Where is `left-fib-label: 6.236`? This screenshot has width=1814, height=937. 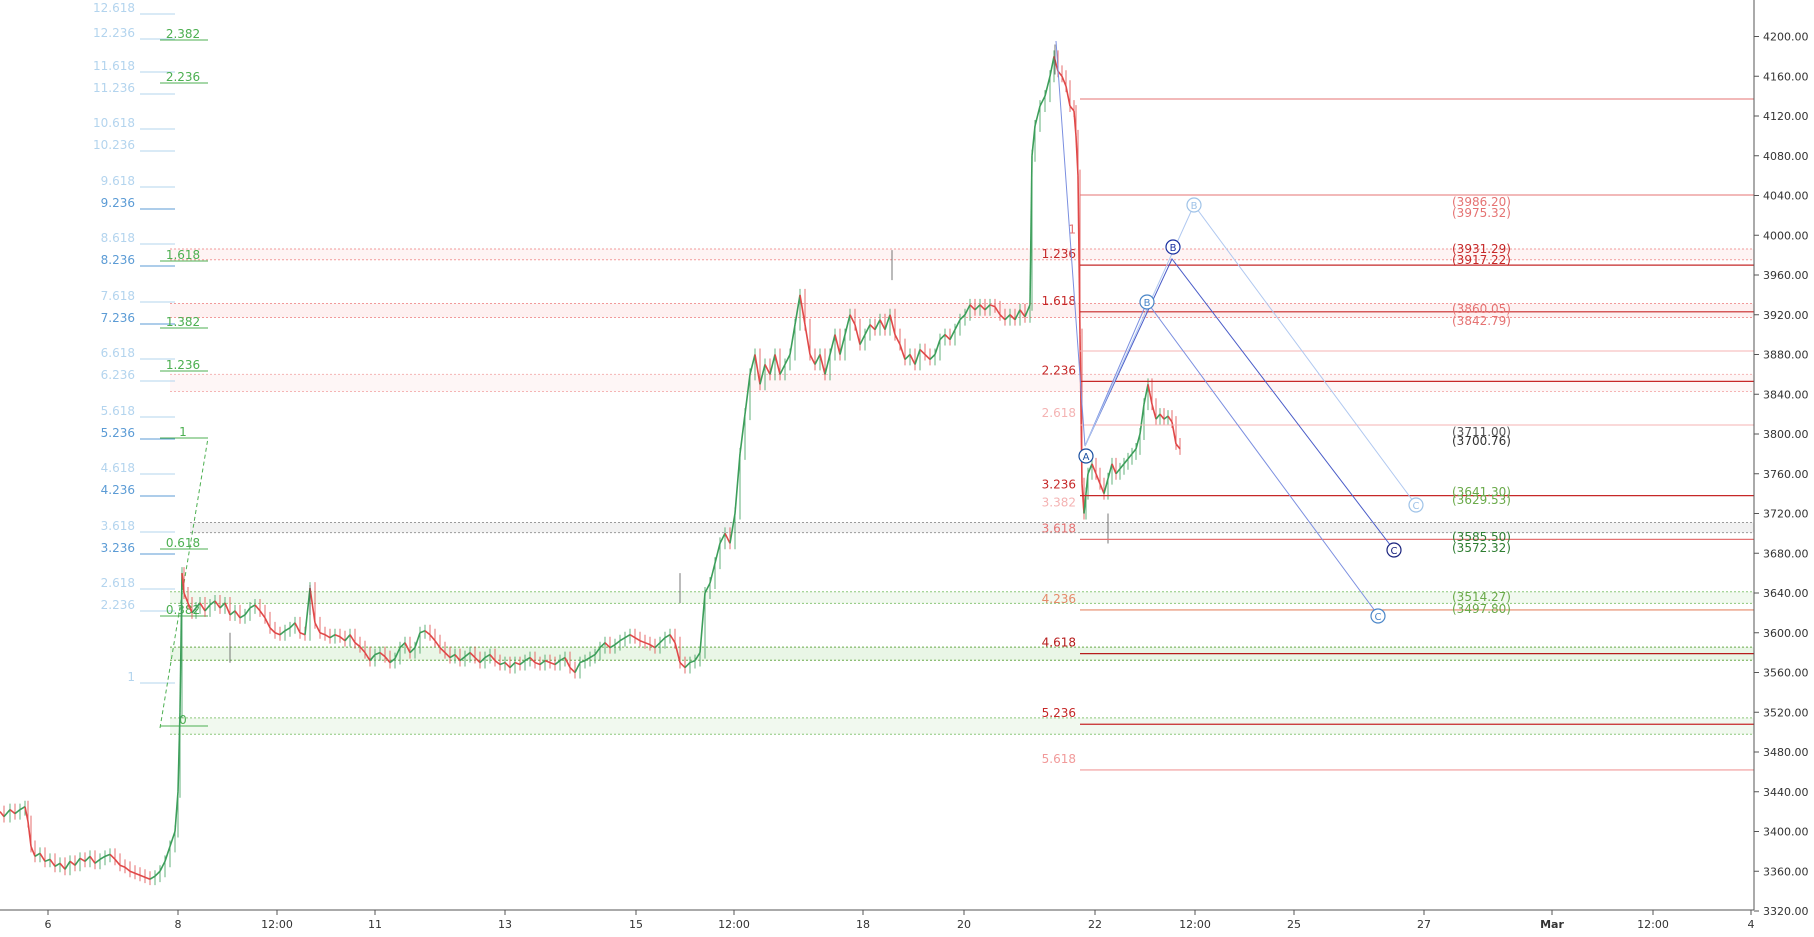 left-fib-label: 6.236 is located at coordinates (118, 375).